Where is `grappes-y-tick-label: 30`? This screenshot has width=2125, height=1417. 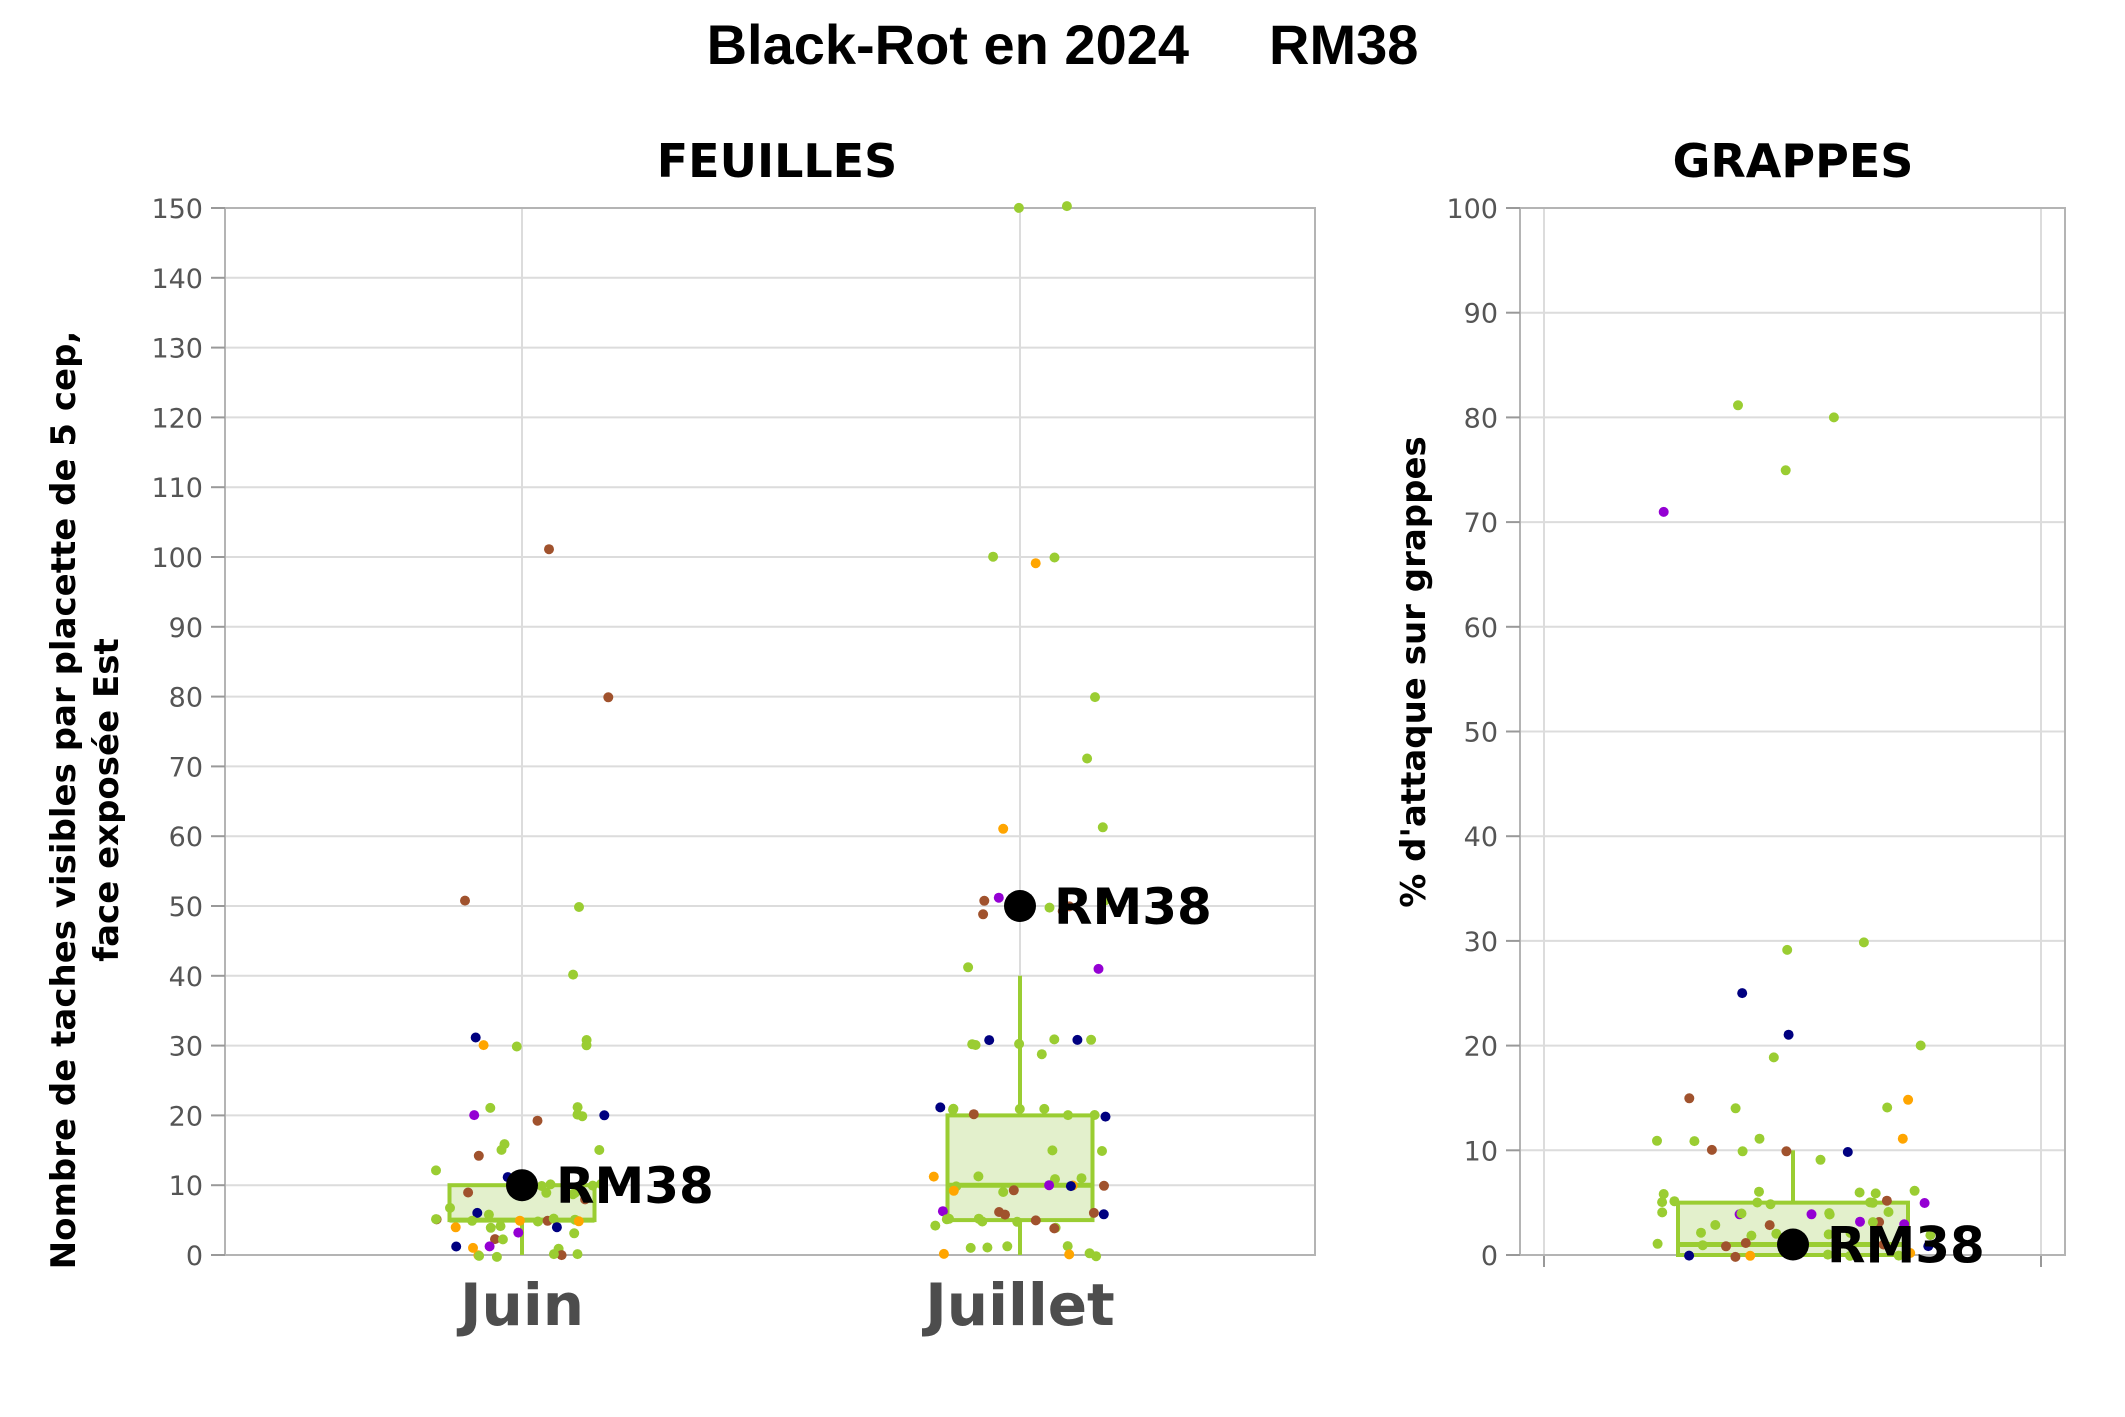
grappes-y-tick-label: 30 is located at coordinates (1481, 942).